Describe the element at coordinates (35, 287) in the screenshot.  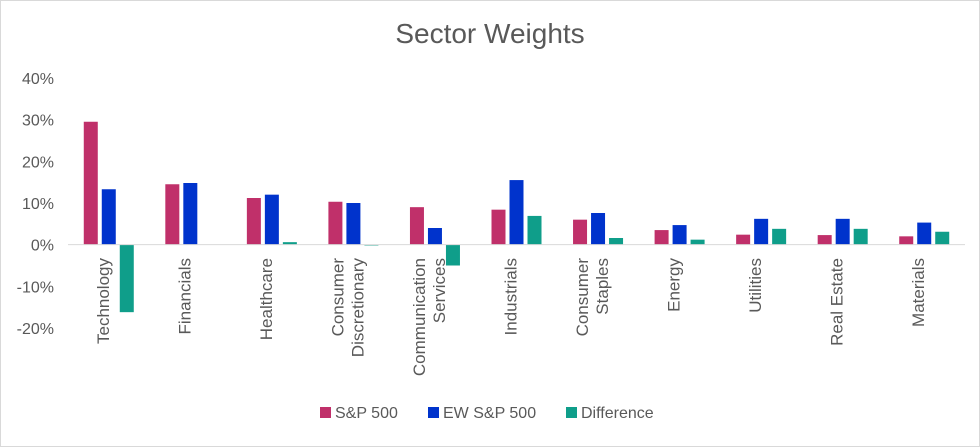
I see `y-tick-label: -10%` at that location.